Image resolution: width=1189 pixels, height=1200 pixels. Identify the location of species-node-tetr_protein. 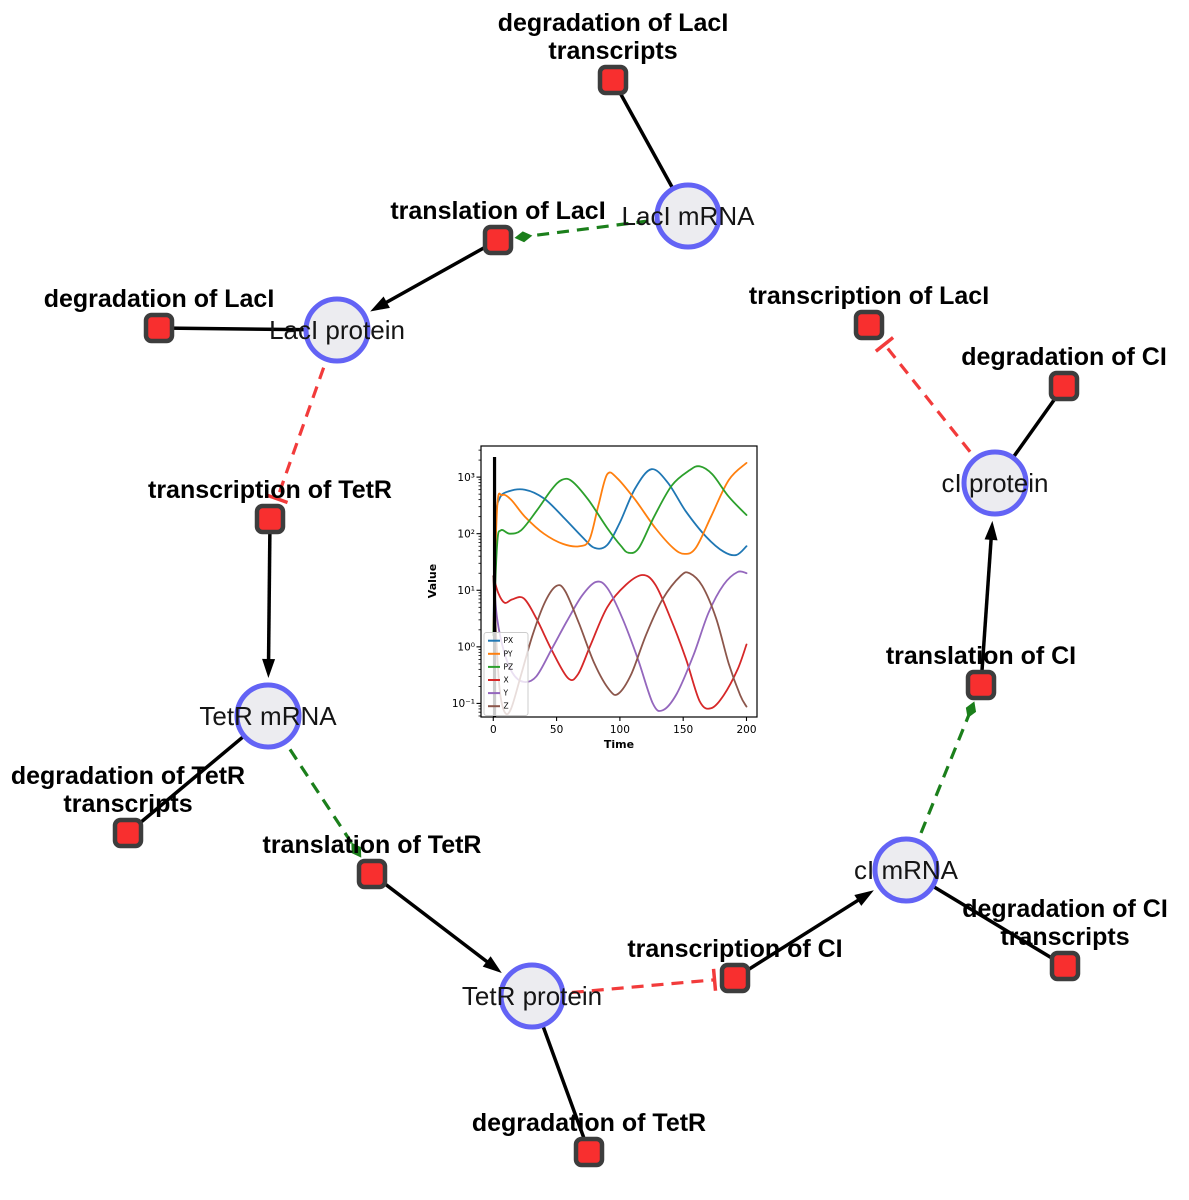
(532, 996).